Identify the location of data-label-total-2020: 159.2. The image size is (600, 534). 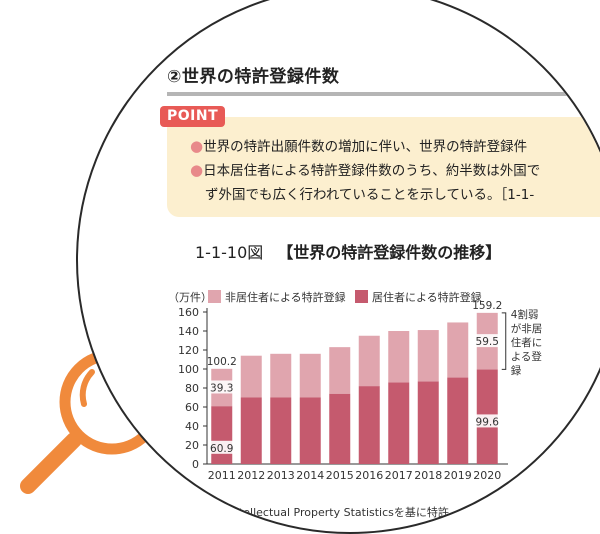
(487, 306).